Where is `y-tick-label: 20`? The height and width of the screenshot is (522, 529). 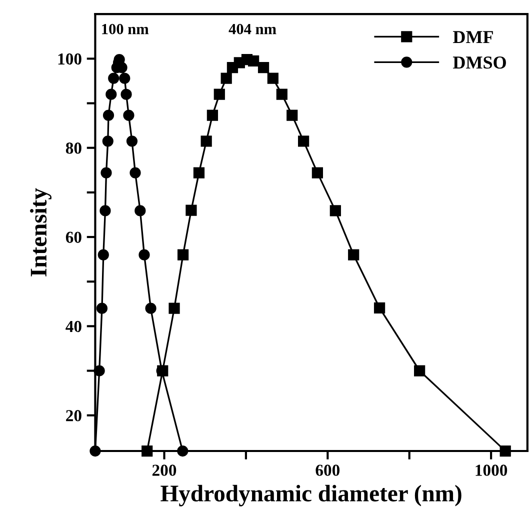 y-tick-label: 20 is located at coordinates (74, 416).